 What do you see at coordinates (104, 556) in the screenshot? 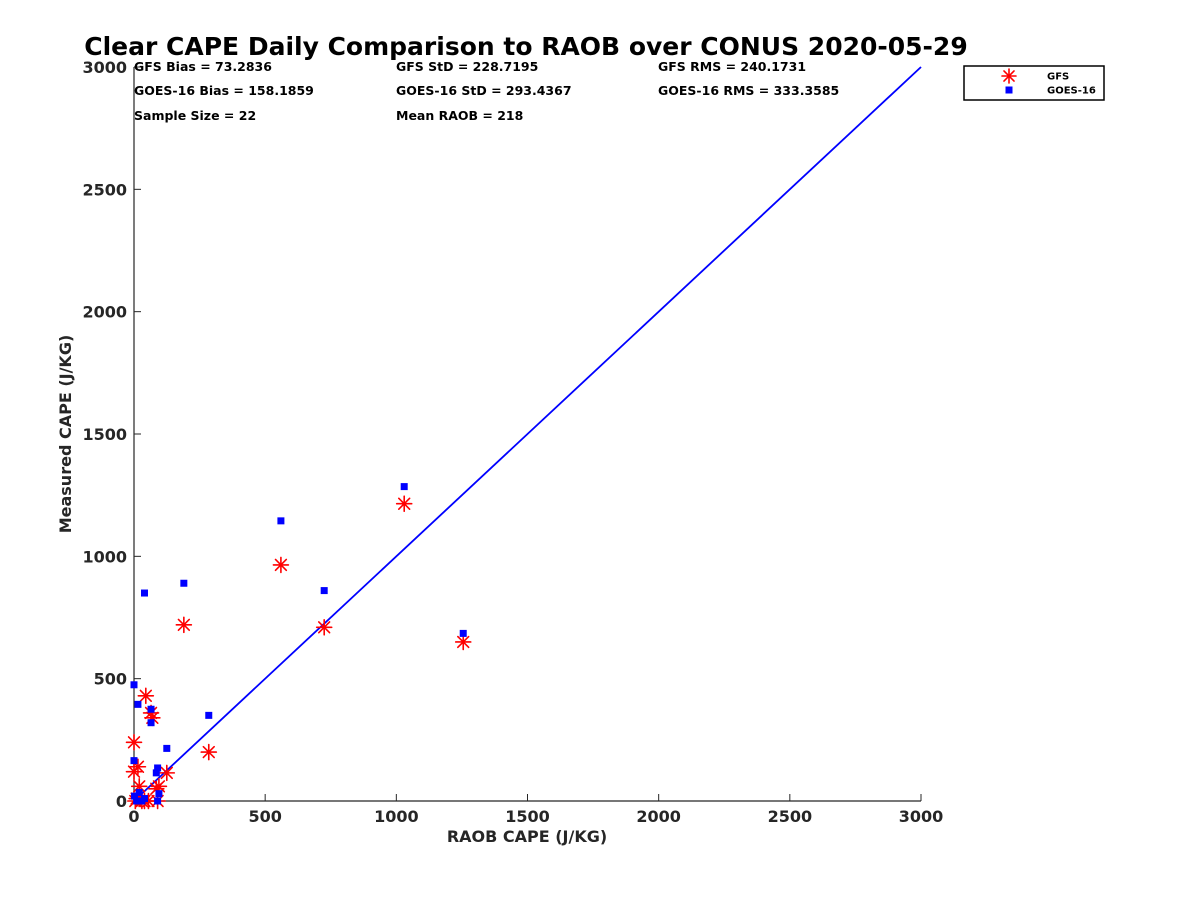
I see `y-tick-label: 1000` at bounding box center [104, 556].